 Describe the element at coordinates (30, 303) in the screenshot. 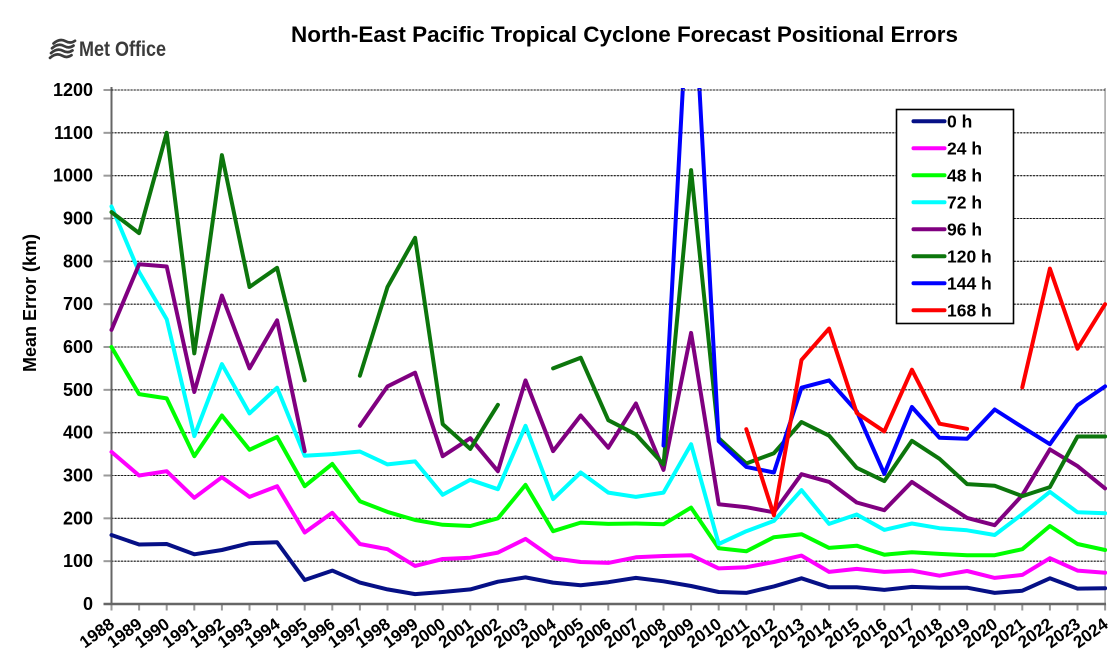

I see `svg-text: Mean Error (km)` at that location.